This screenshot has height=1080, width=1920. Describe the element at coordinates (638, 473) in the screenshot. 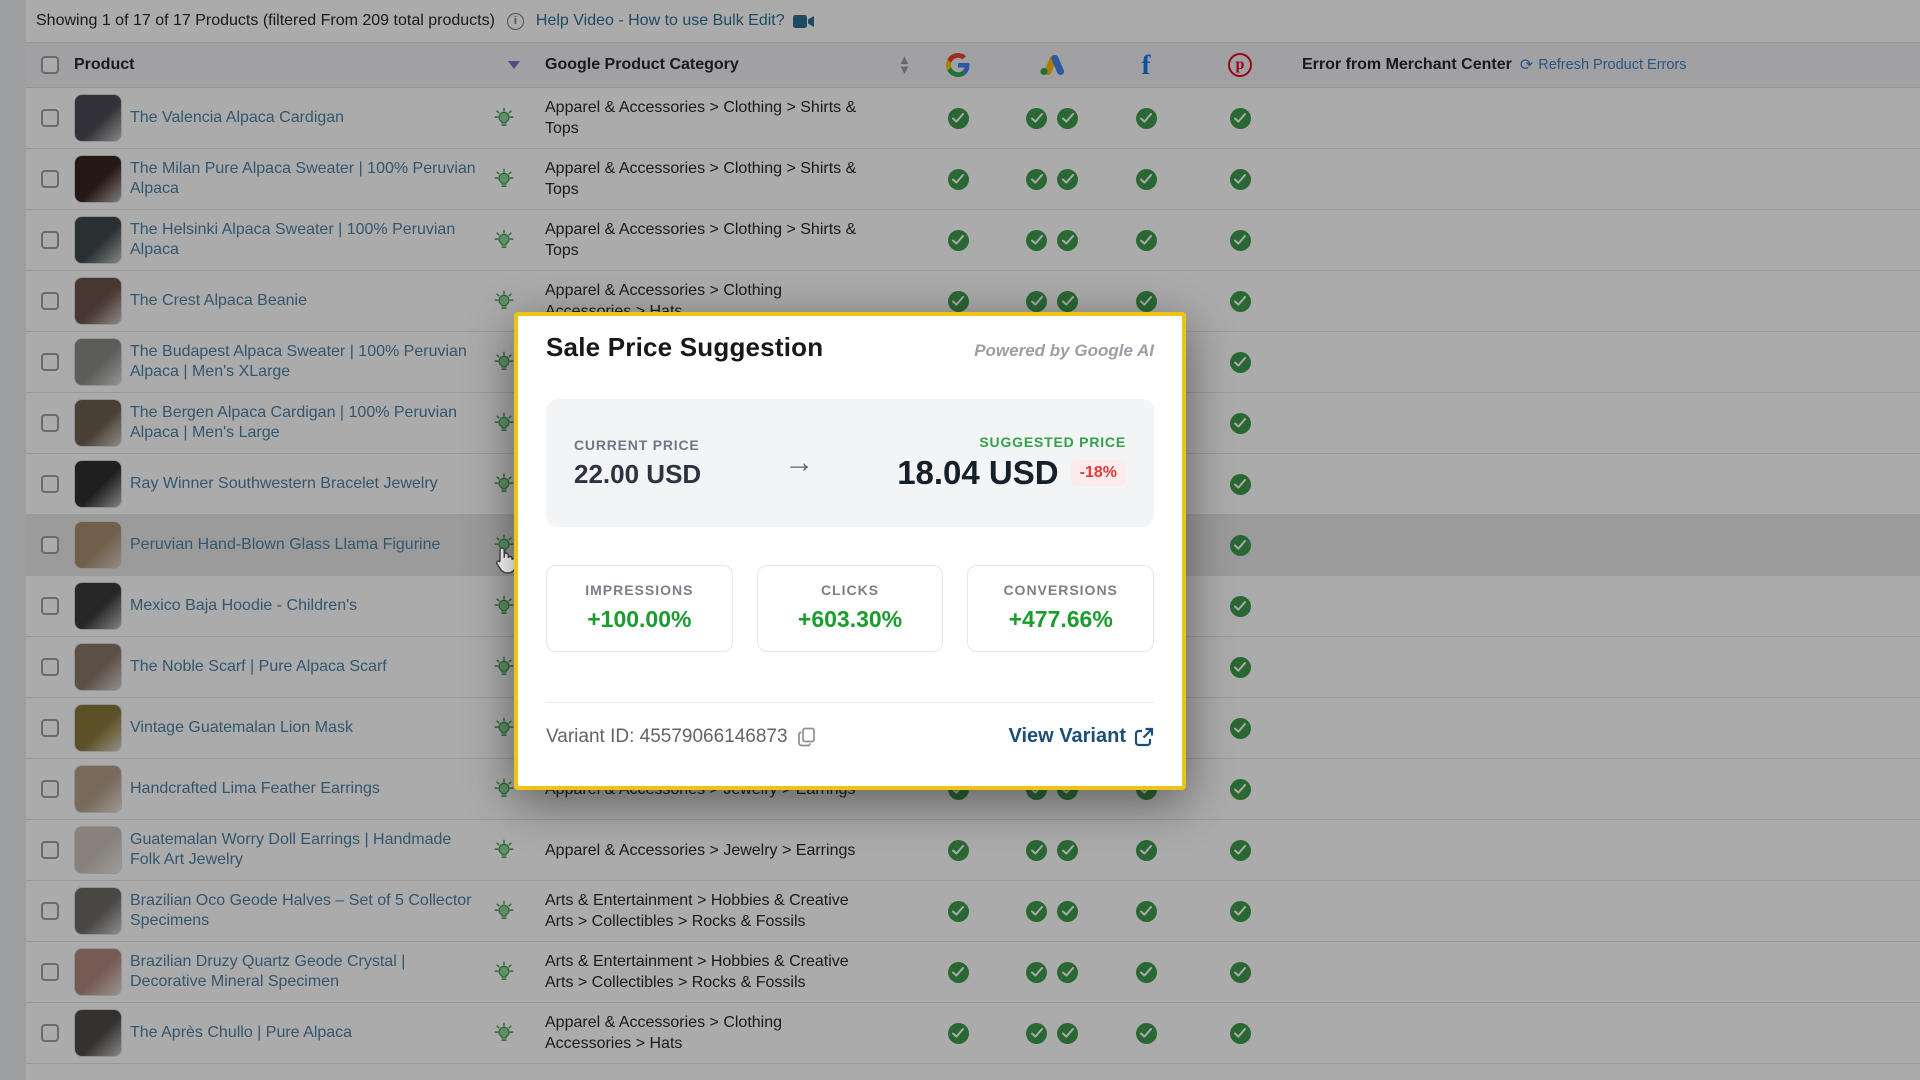

I see `current-price-value: 22.00 USD` at that location.